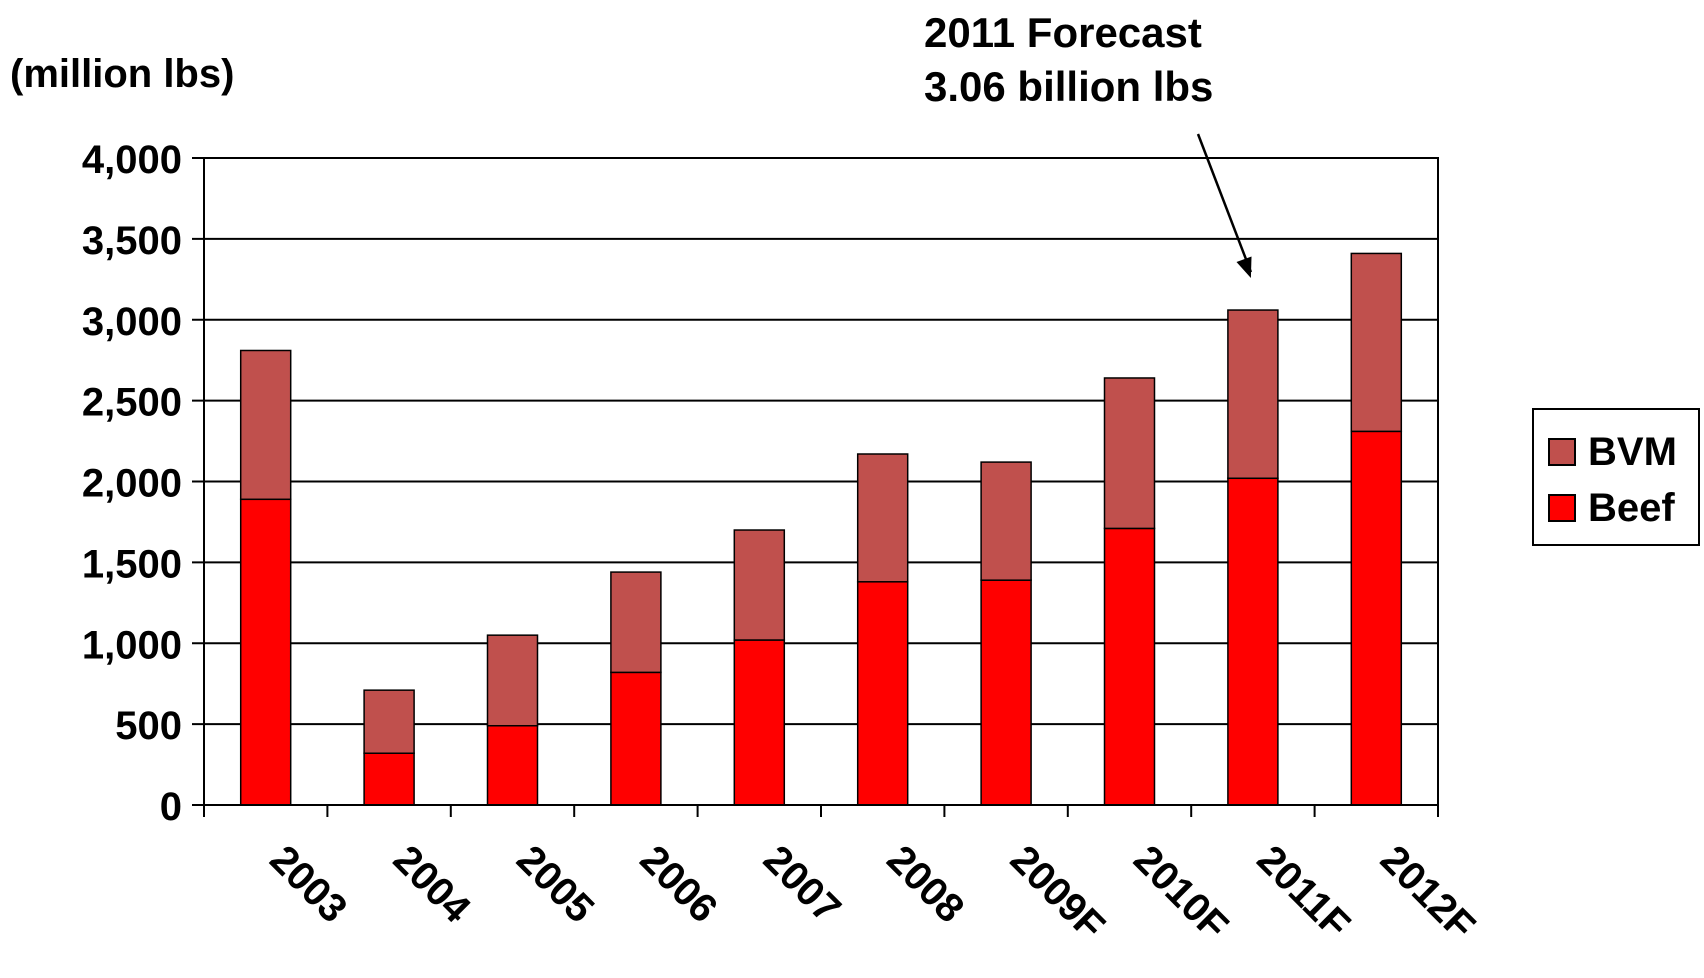 Image resolution: width=1704 pixels, height=978 pixels. I want to click on y-tick-label: 1,000, so click(132, 645).